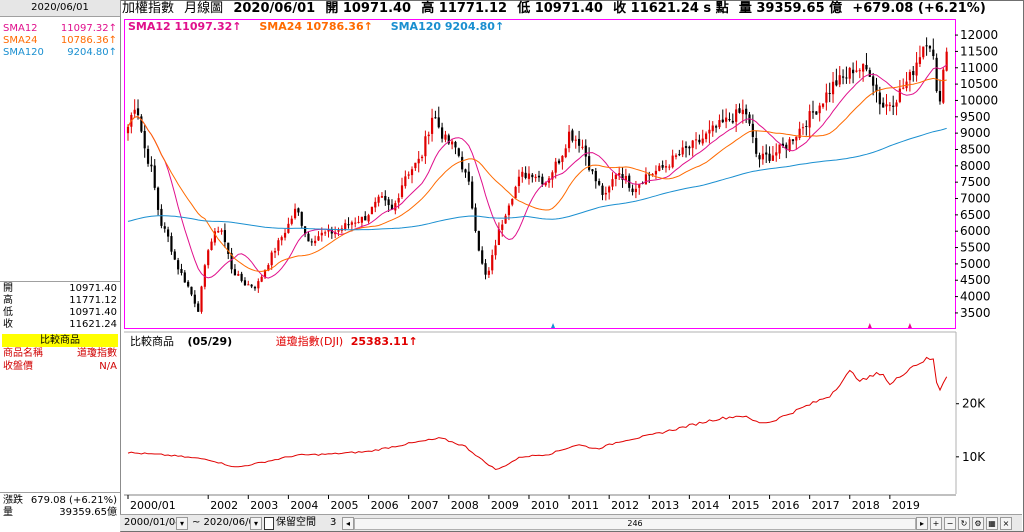 The width and height of the screenshot is (1024, 532). What do you see at coordinates (922, 523) in the screenshot?
I see `scroll-right-button: ▸` at bounding box center [922, 523].